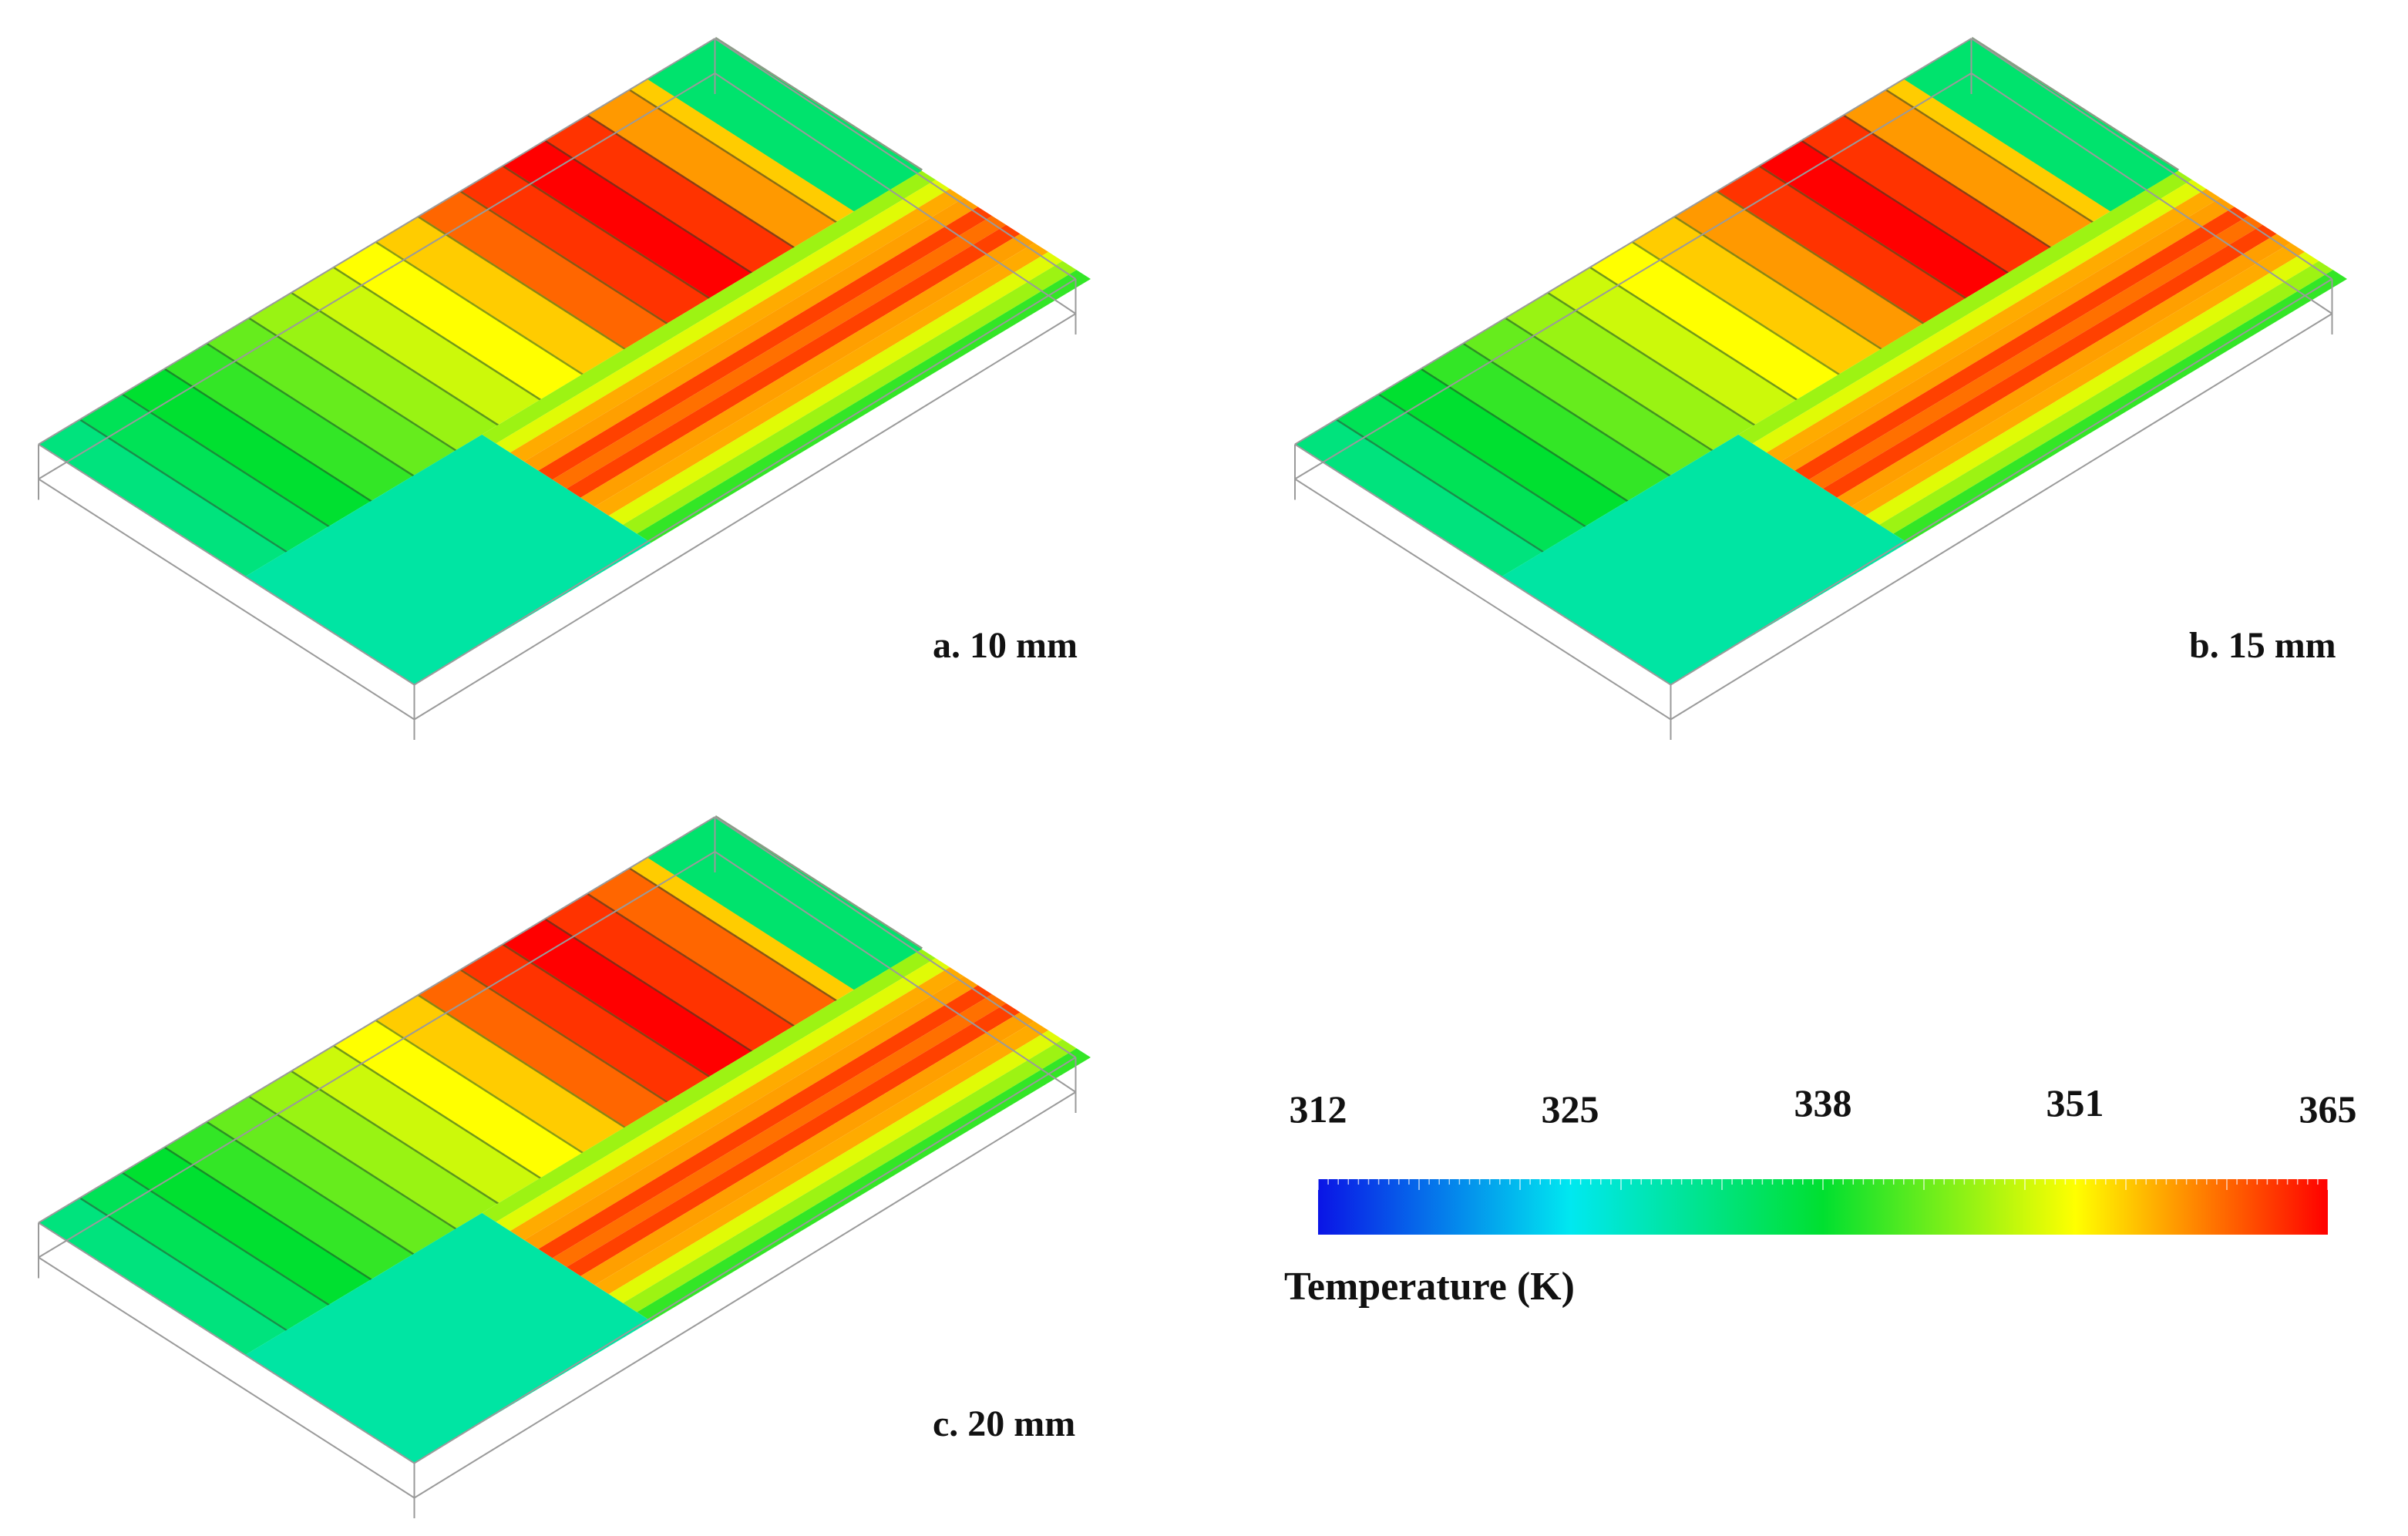 This screenshot has height=1536, width=2408. What do you see at coordinates (1823, 1184) in the screenshot?
I see `color-scale-minor-ticks` at bounding box center [1823, 1184].